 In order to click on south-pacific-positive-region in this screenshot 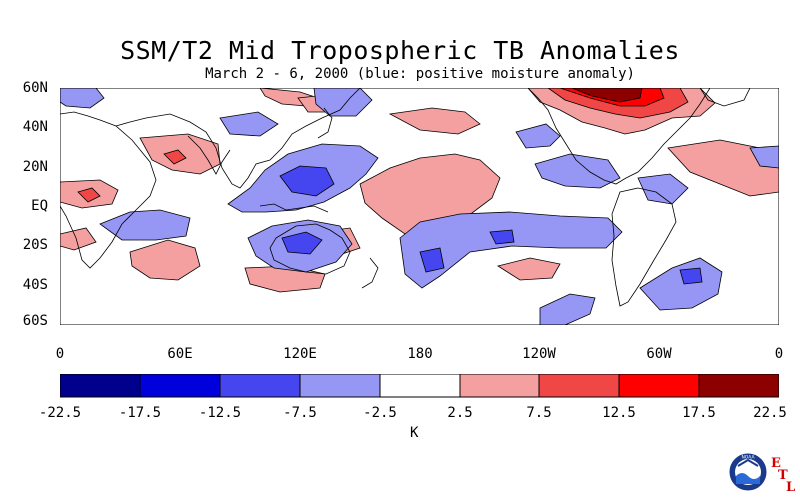, I will do `click(528, 269)`.